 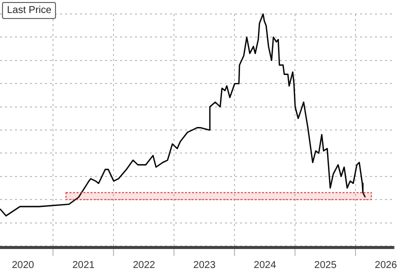 What do you see at coordinates (84, 265) in the screenshot?
I see `x-tick-label: 2021` at bounding box center [84, 265].